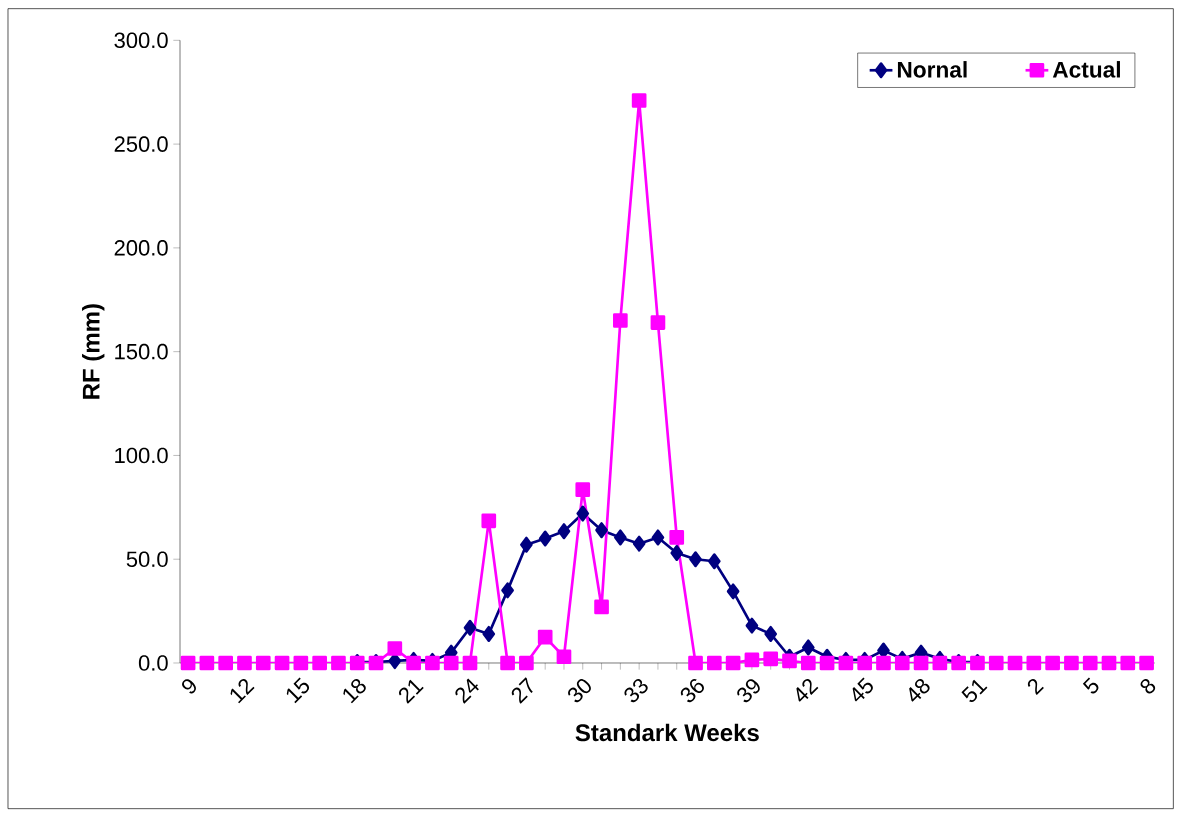  I want to click on x-axis-title: Standark Weeks, so click(667, 732).